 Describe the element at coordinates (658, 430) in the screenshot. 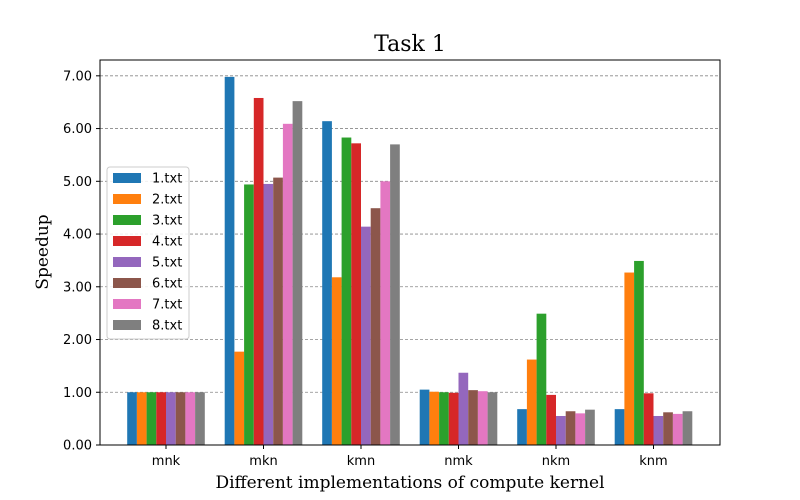

I see `bar-5-txt-knm` at that location.